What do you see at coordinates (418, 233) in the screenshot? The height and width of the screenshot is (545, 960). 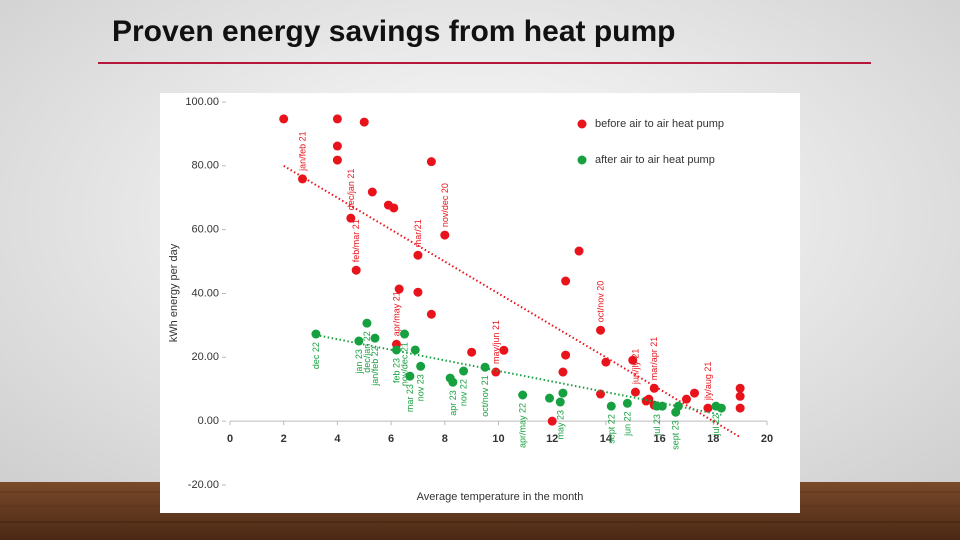 I see `point-label: mar/21` at bounding box center [418, 233].